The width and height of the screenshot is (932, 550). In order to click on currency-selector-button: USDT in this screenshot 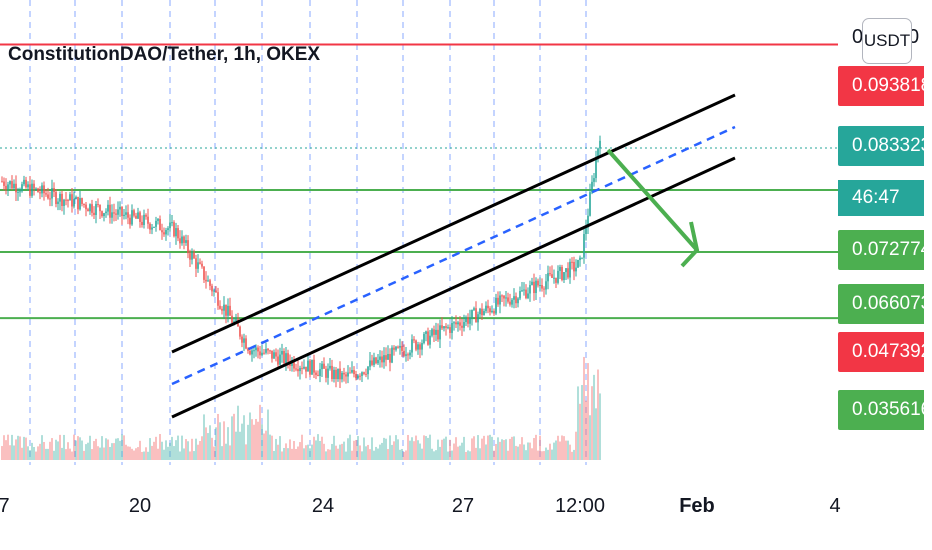, I will do `click(887, 41)`.